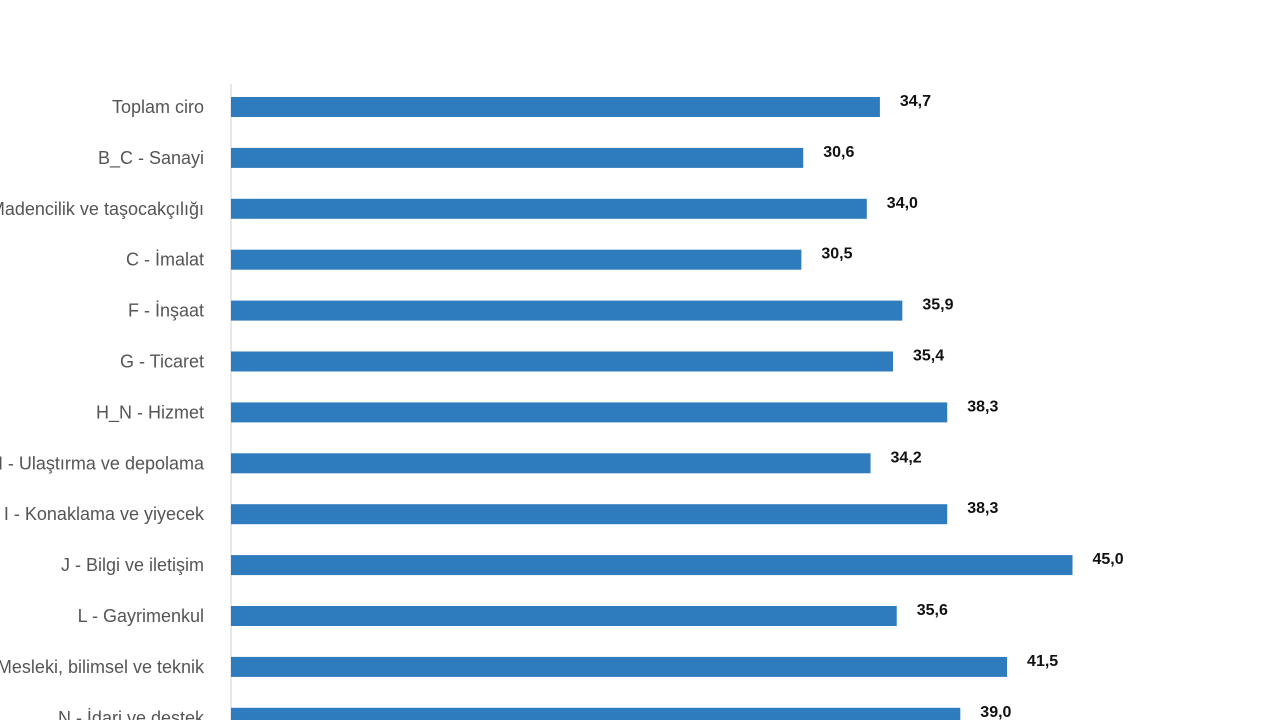  Describe the element at coordinates (132, 565) in the screenshot. I see `category-label-9: J - Bilgi ve iletişim` at that location.